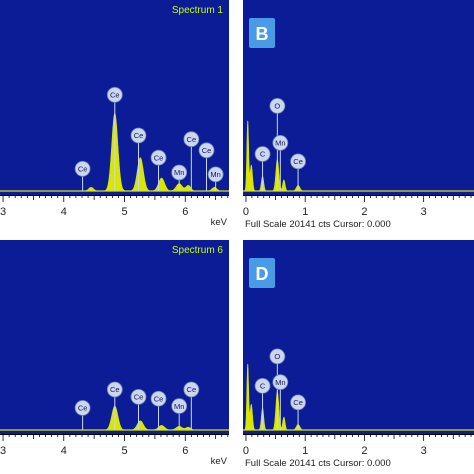 The height and width of the screenshot is (474, 474). I want to click on spectrum-title: Spectrum 1, so click(198, 10).